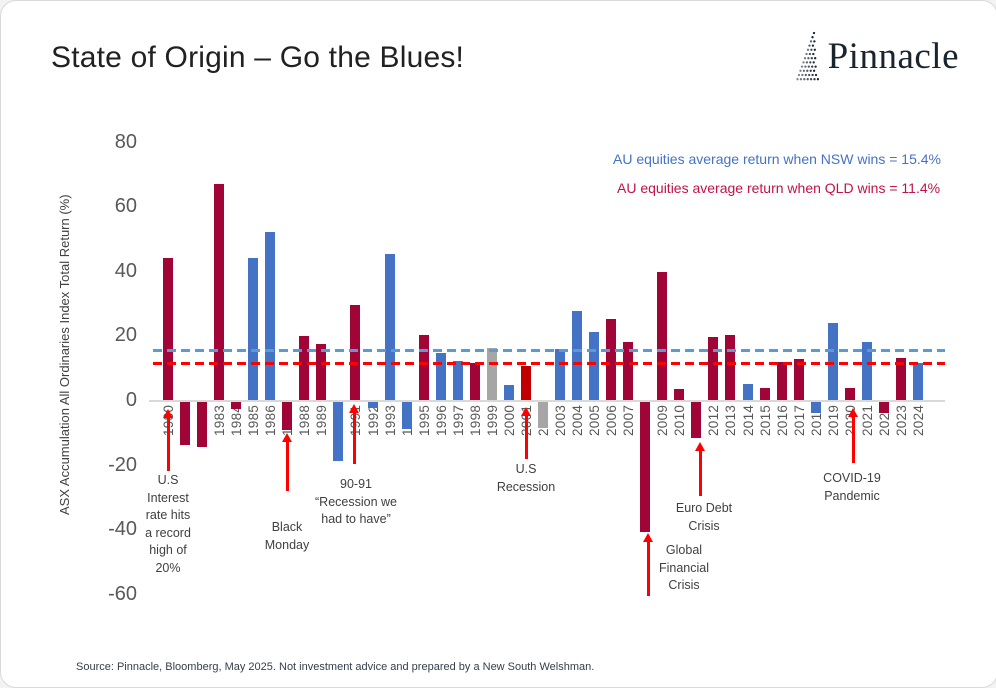 This screenshot has width=996, height=688. Describe the element at coordinates (440, 376) in the screenshot. I see `bar-1996` at that location.